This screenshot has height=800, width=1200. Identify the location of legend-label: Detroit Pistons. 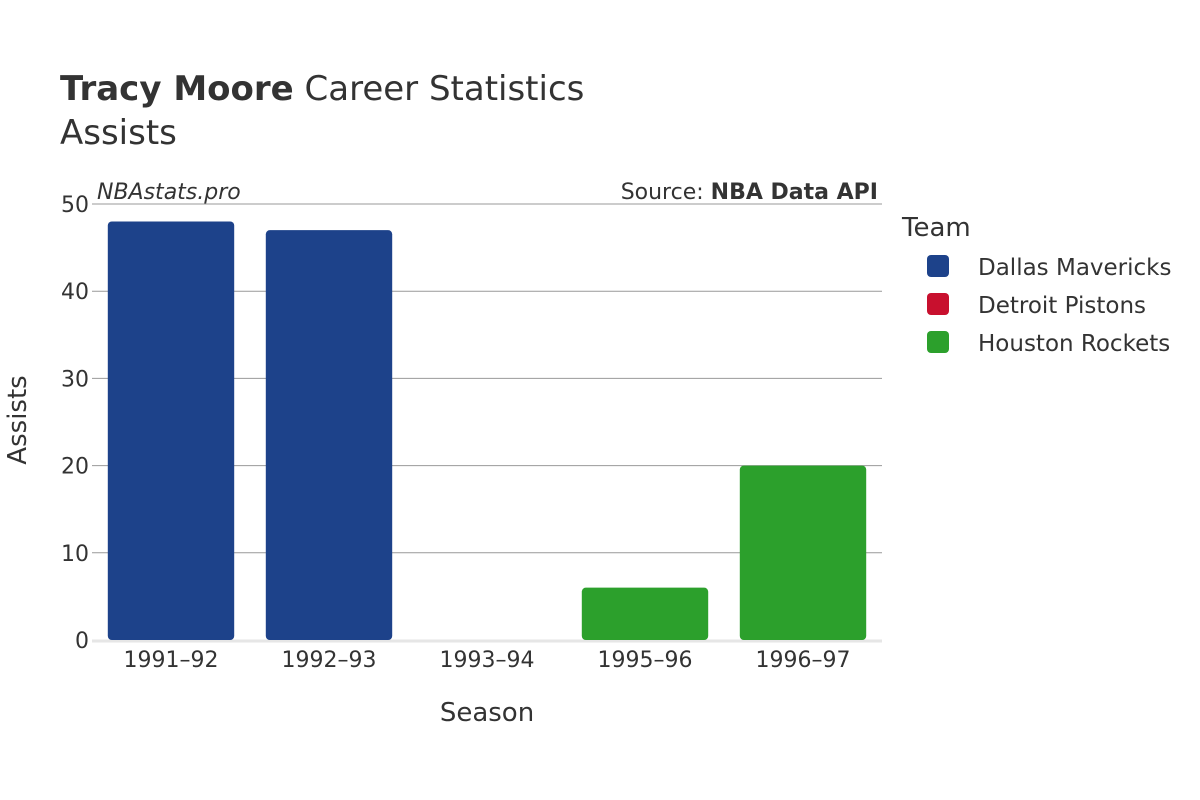
(1062, 306).